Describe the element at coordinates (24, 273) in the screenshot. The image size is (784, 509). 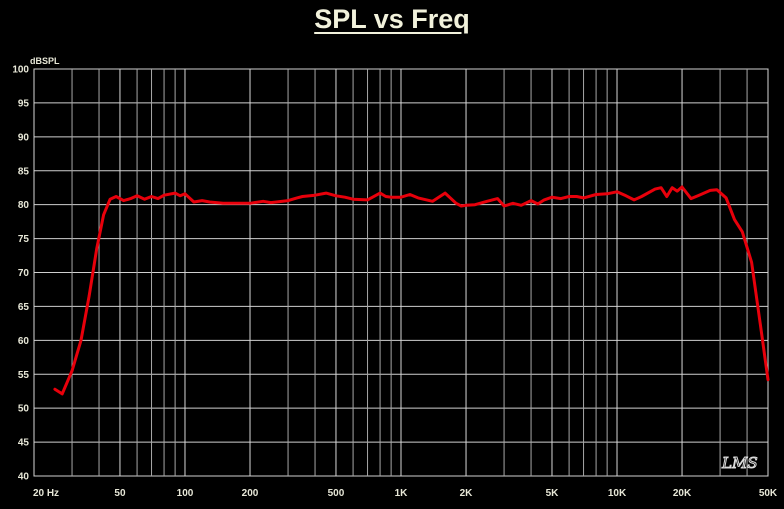
I see `y-tick-label: 70` at that location.